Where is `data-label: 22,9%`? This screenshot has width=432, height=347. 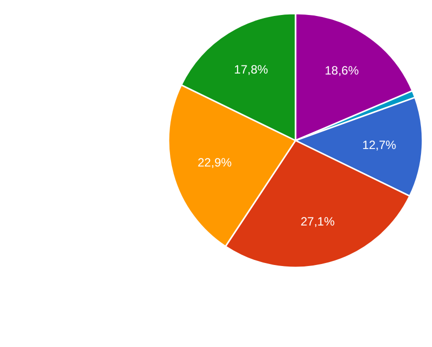
data-label: 22,9% is located at coordinates (215, 163).